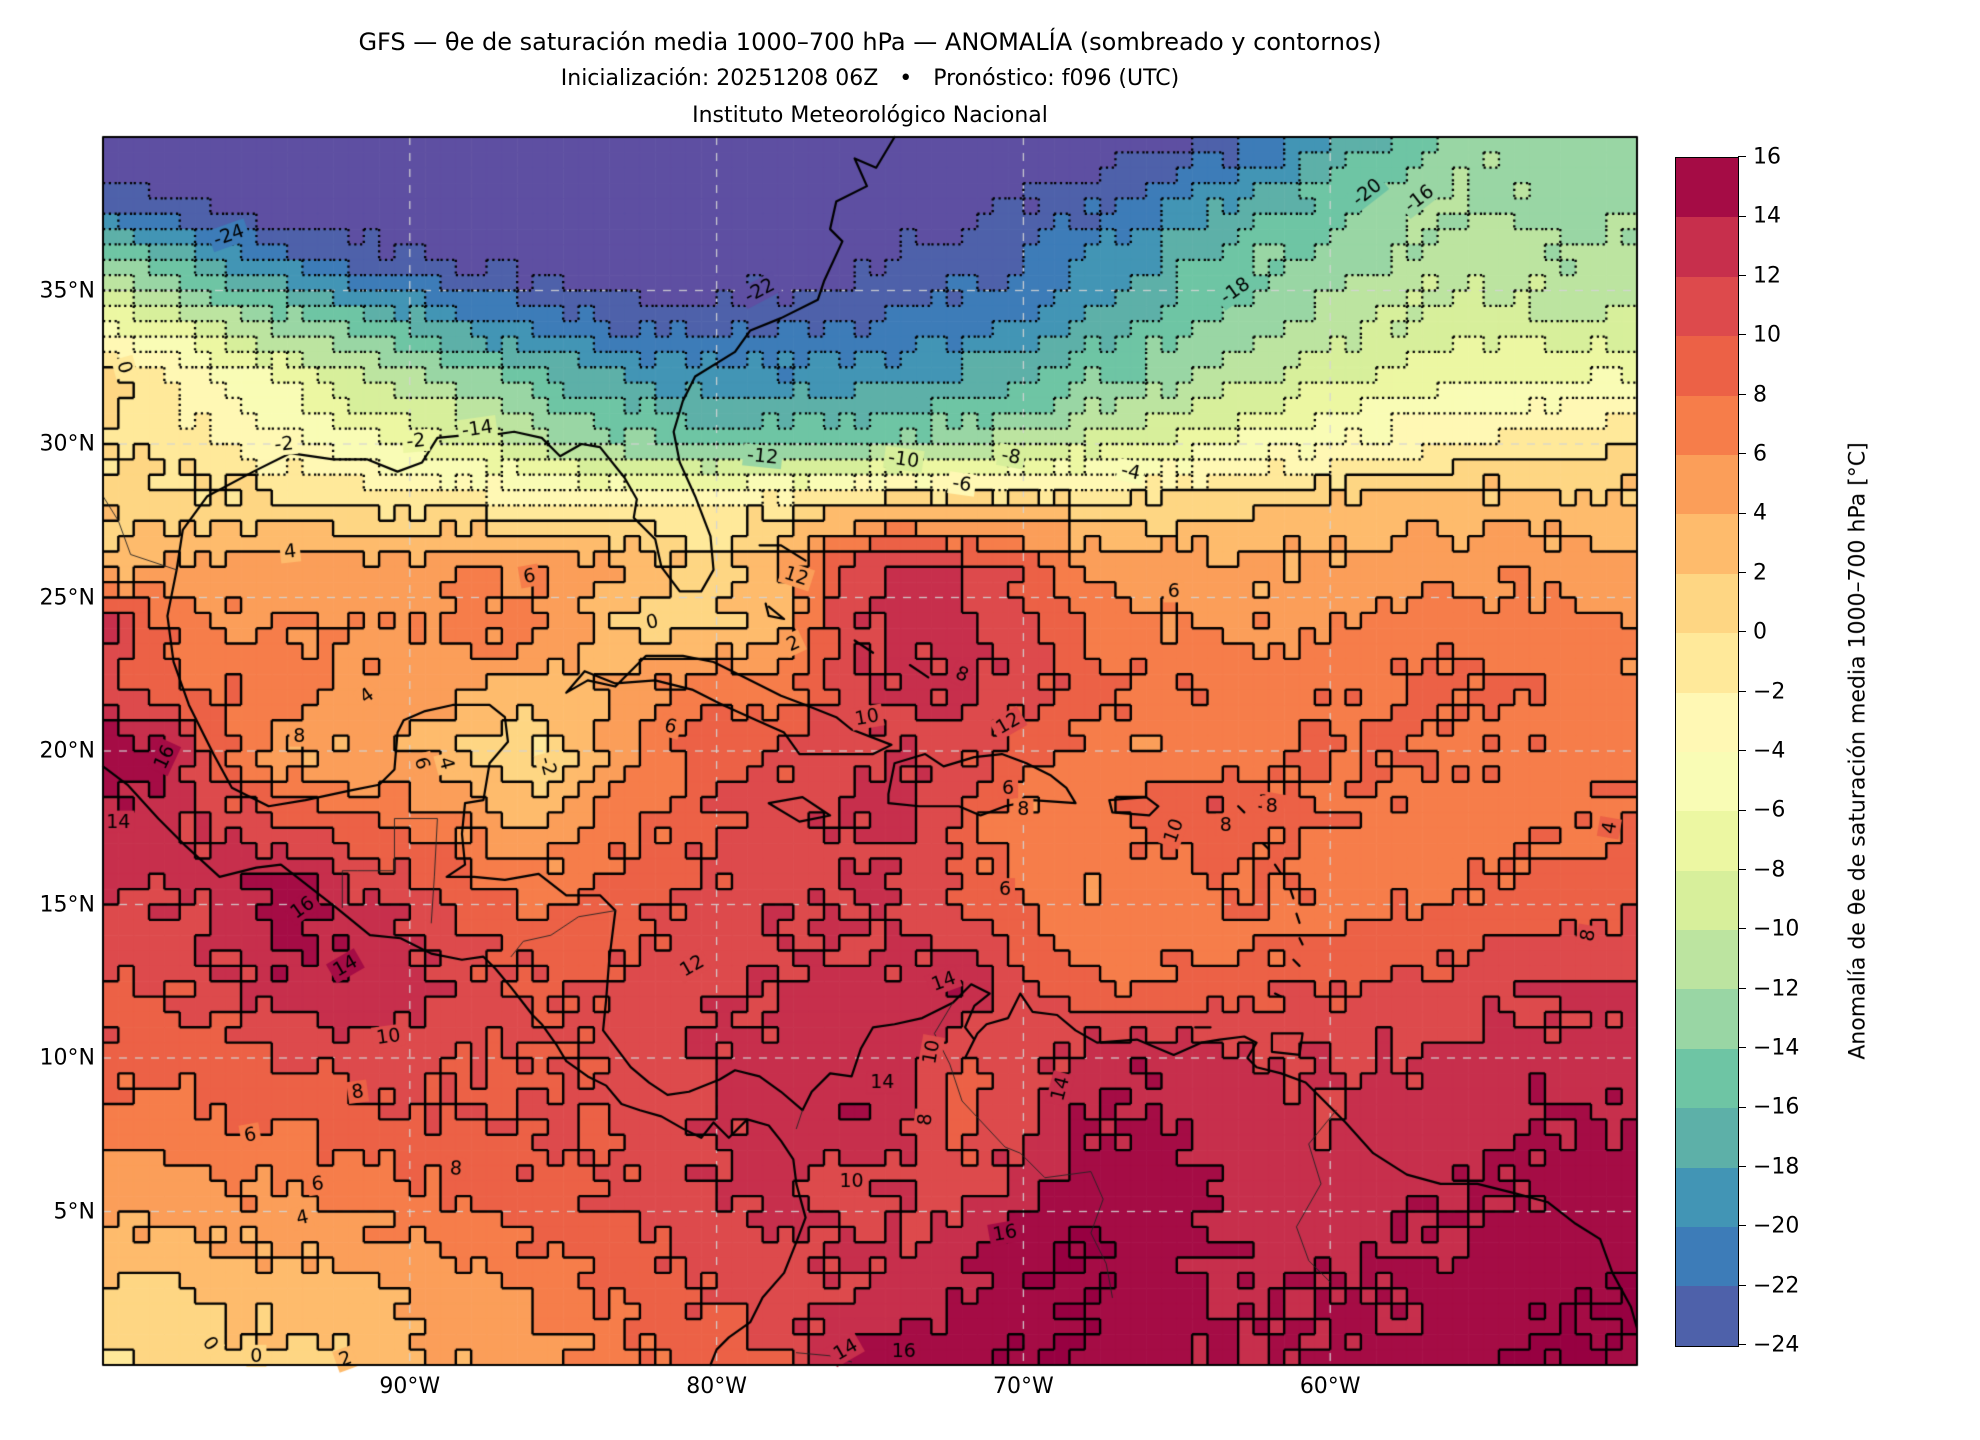 This screenshot has height=1440, width=1980. What do you see at coordinates (1776, 1167) in the screenshot?
I see `colorbar-tick-label: −18` at bounding box center [1776, 1167].